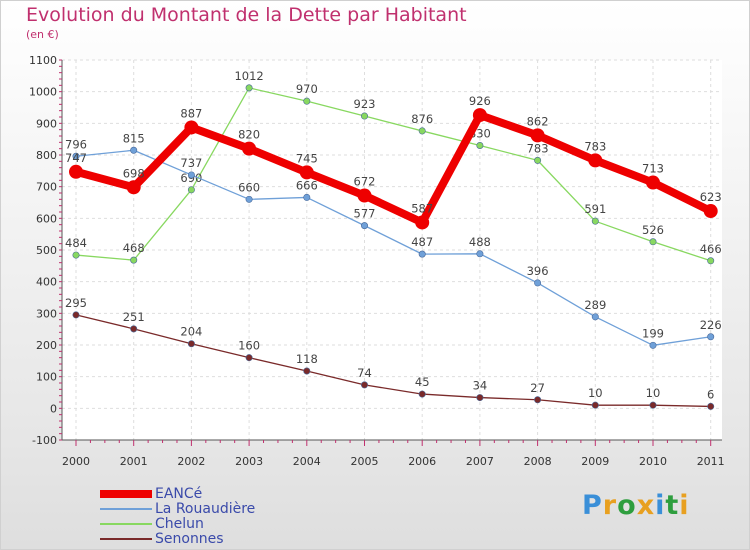  What do you see at coordinates (480, 242) in the screenshot?
I see `data-label-la-rouaudiere: 488` at bounding box center [480, 242].